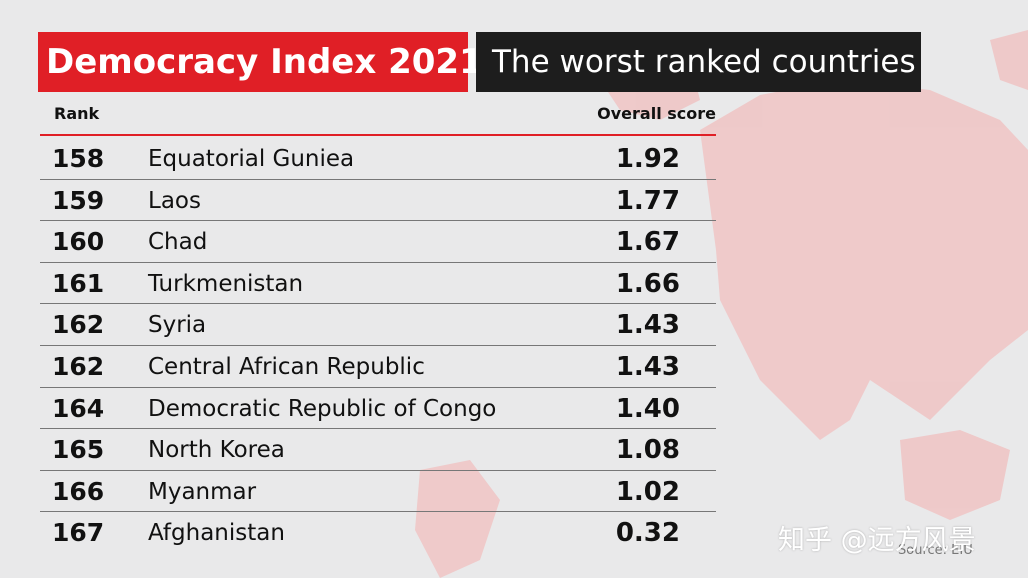 The image size is (1028, 578). Describe the element at coordinates (656, 113) in the screenshot. I see `column-header-score: Overall score` at that location.